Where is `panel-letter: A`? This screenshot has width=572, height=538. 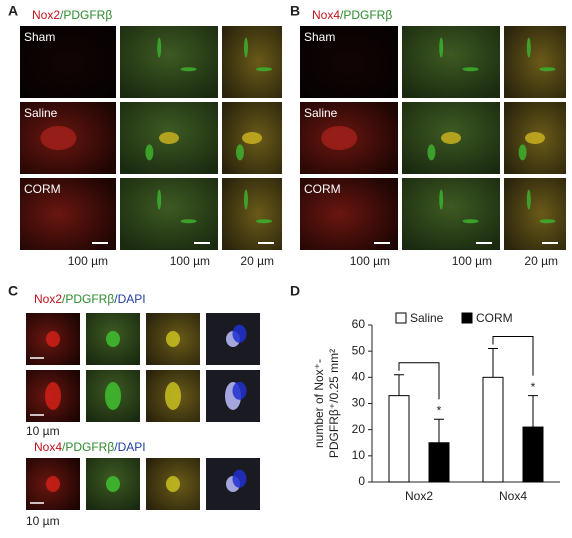 panel-letter: A is located at coordinates (13, 11).